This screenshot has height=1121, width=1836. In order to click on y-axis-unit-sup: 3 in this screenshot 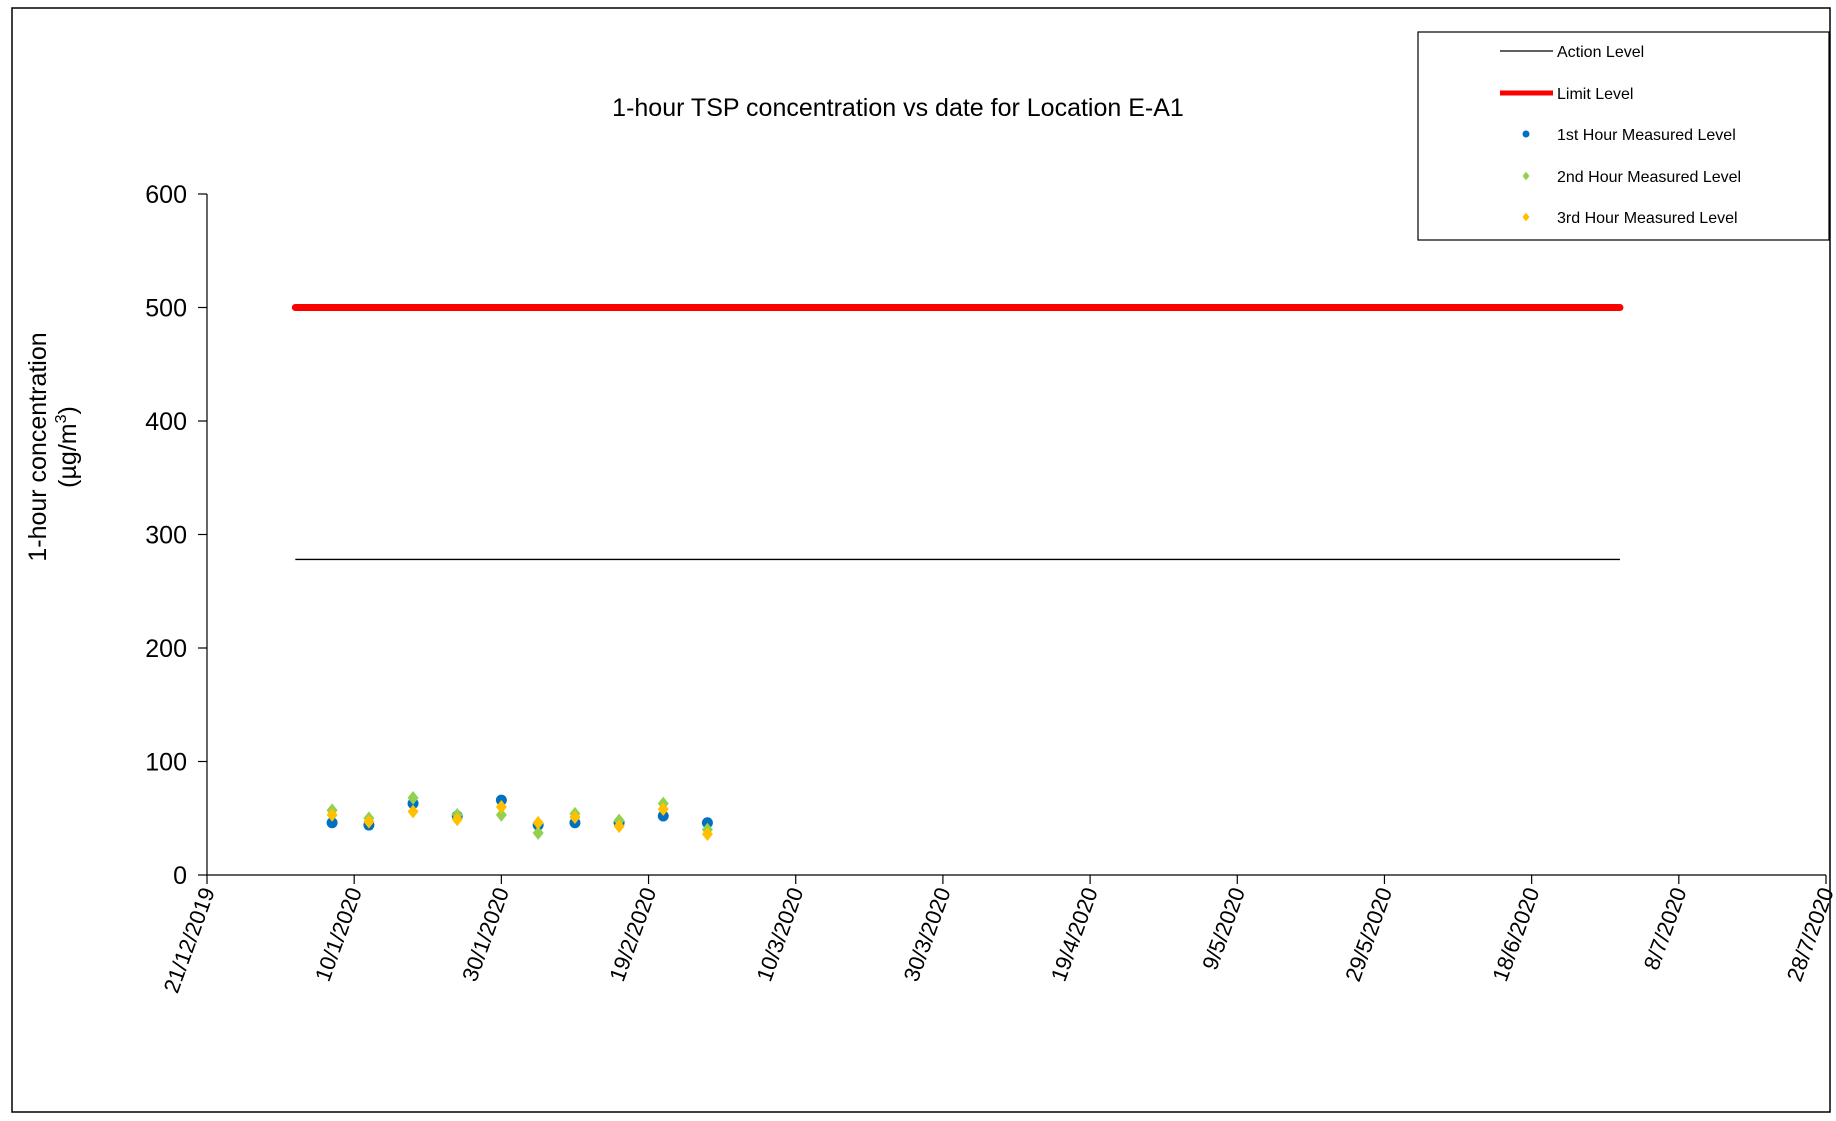, I will do `click(61, 418)`.